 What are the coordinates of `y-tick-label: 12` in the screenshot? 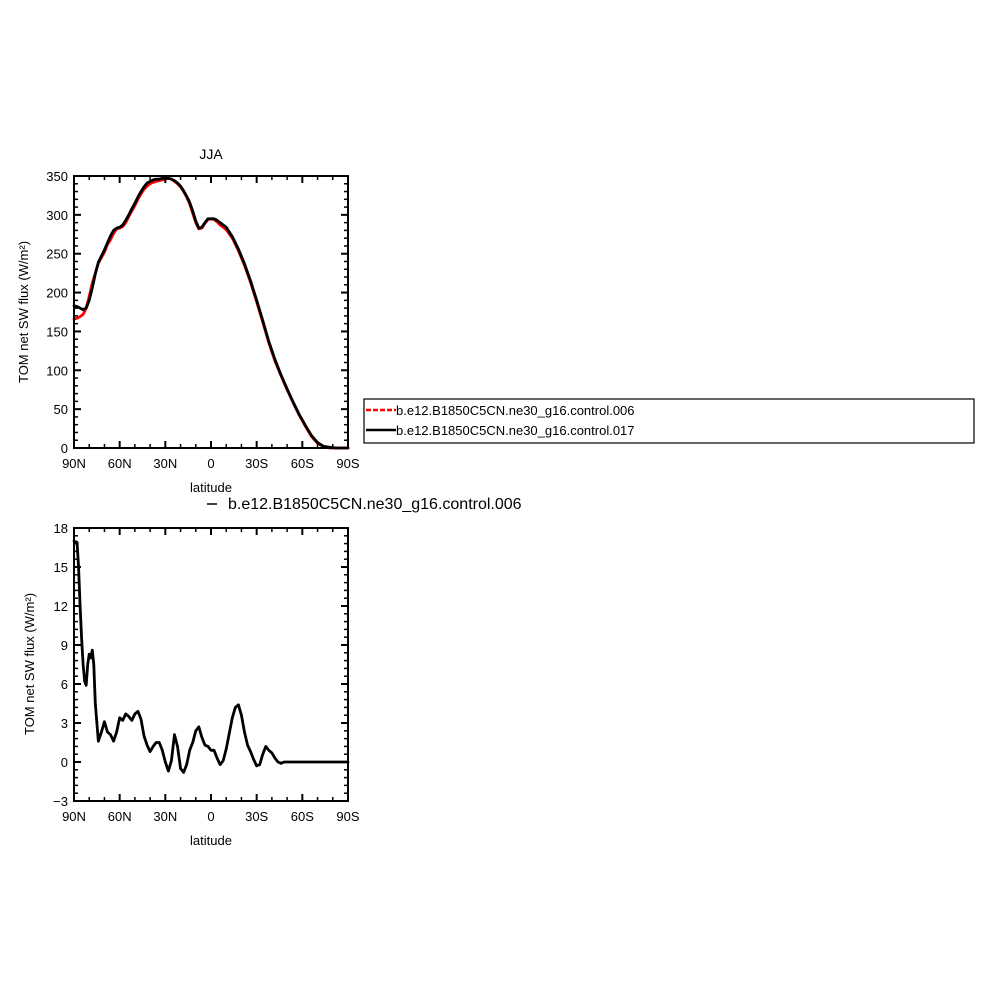 It's located at (61, 606).